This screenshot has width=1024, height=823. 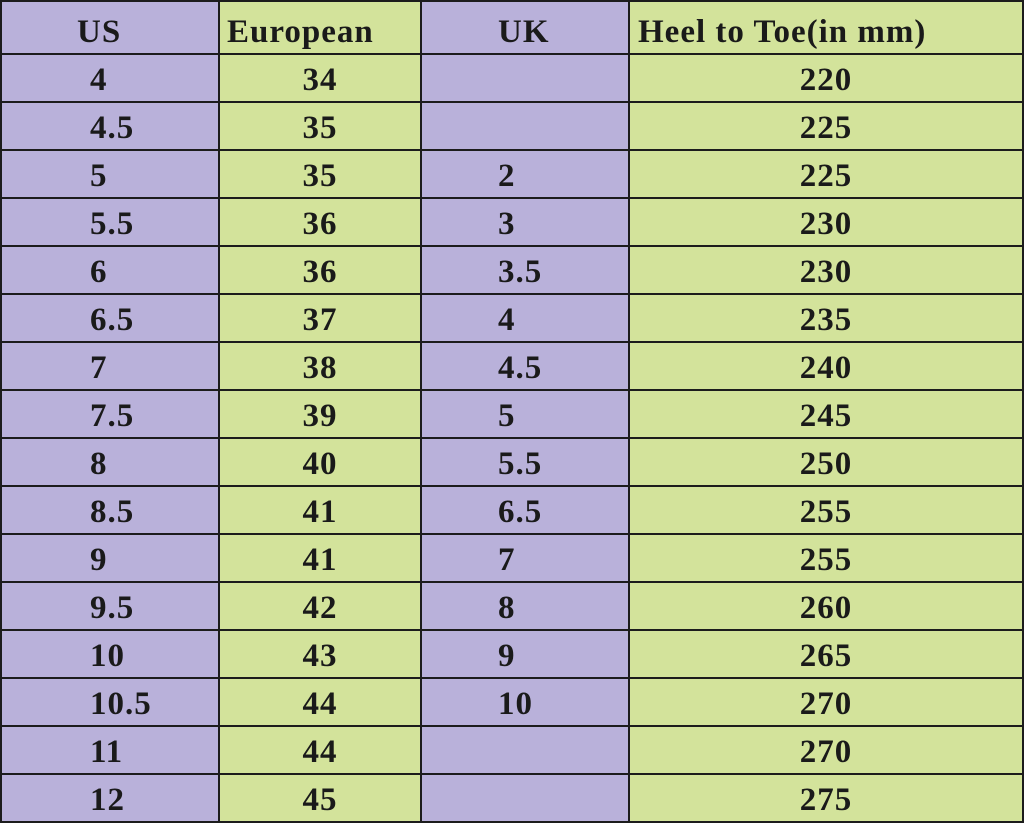 What do you see at coordinates (110, 750) in the screenshot?
I see `table-cell: 11` at bounding box center [110, 750].